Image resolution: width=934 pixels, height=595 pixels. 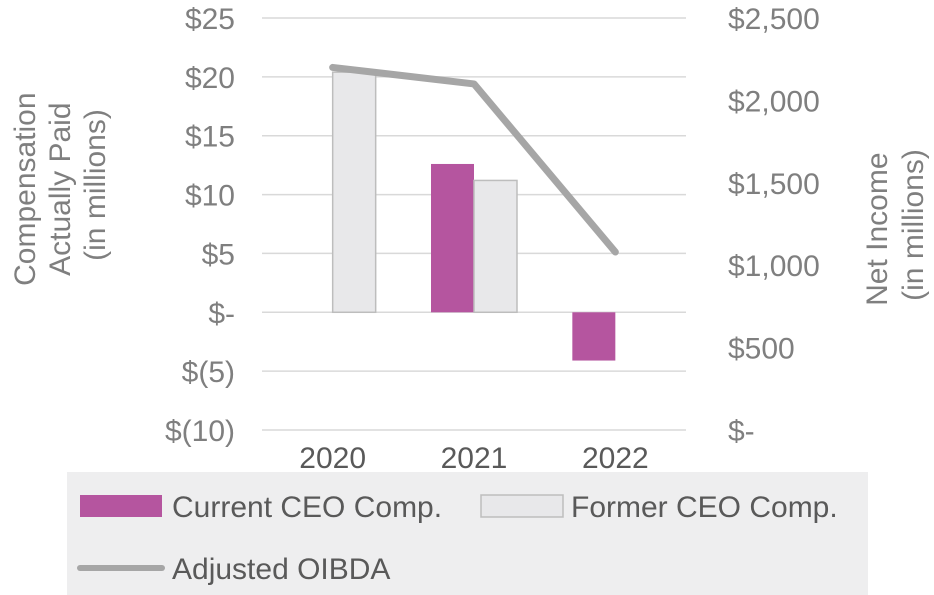 What do you see at coordinates (774, 184) in the screenshot?
I see `right-tick-label: $1,500` at bounding box center [774, 184].